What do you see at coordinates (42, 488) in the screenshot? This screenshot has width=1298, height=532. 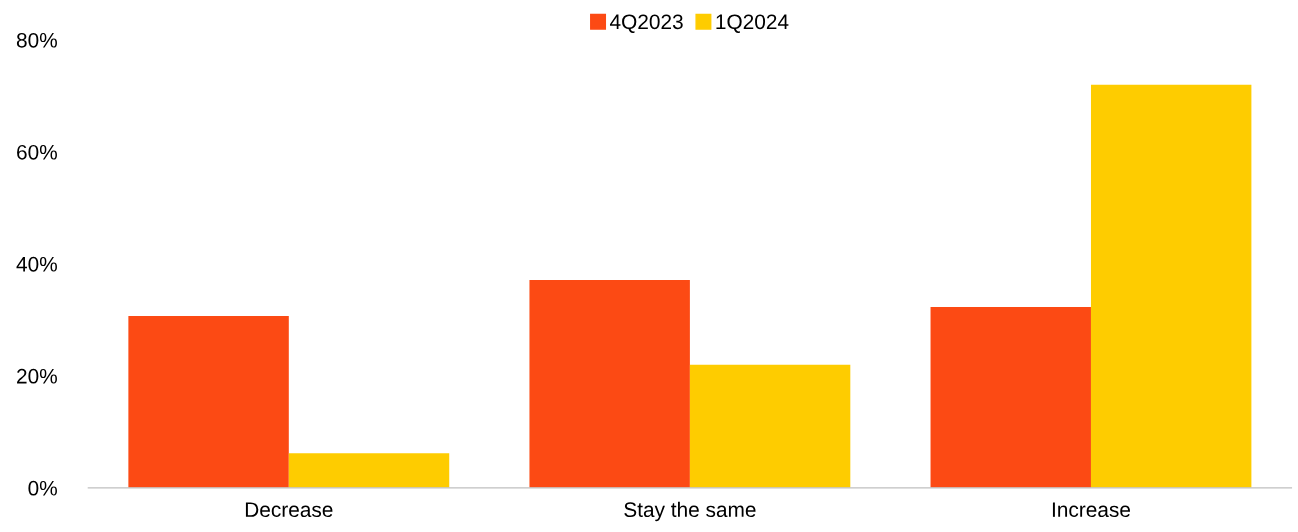 I see `y-tick-label: 0%` at bounding box center [42, 488].